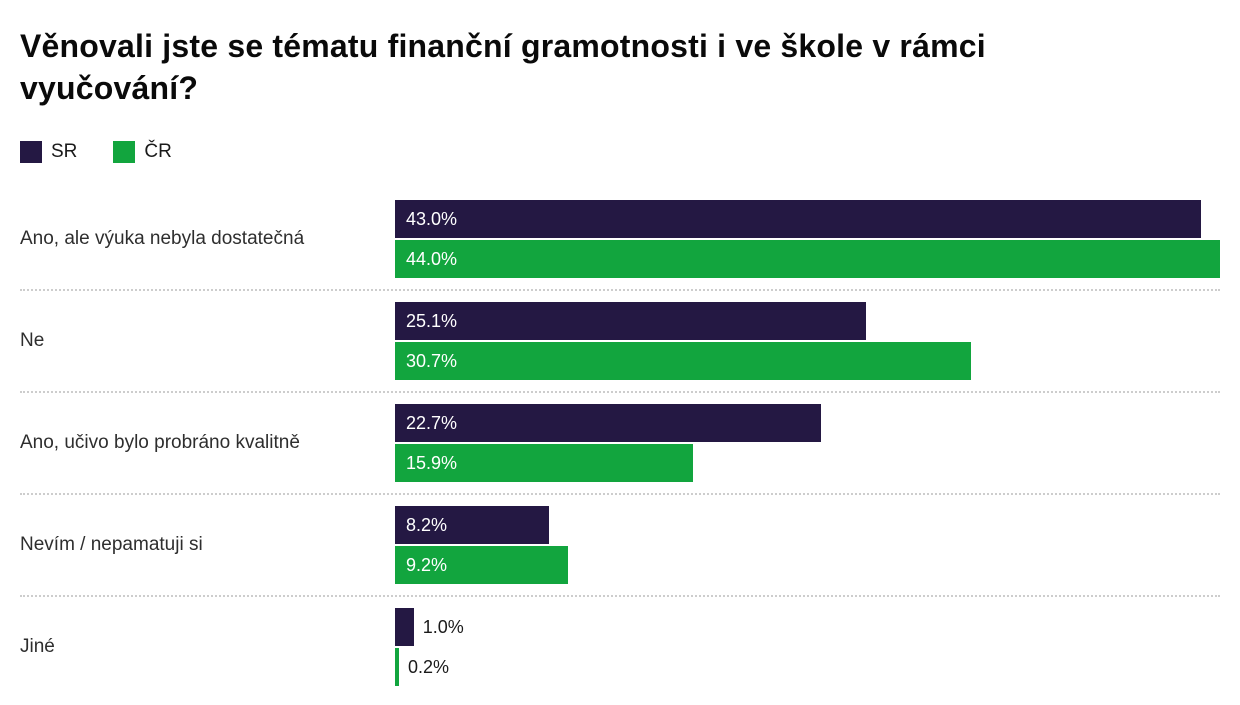  What do you see at coordinates (432, 462) in the screenshot?
I see `value-label: 15.9%` at bounding box center [432, 462].